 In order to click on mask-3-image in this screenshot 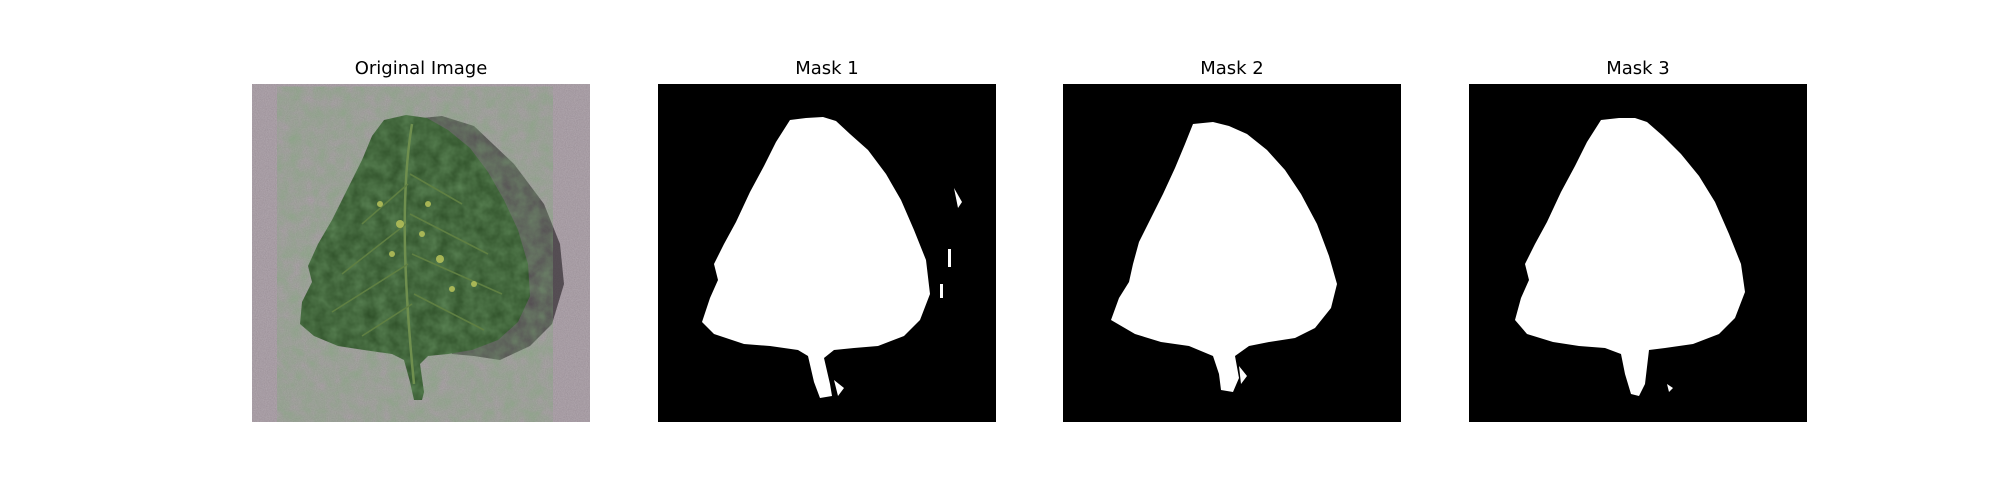, I will do `click(1638, 253)`.